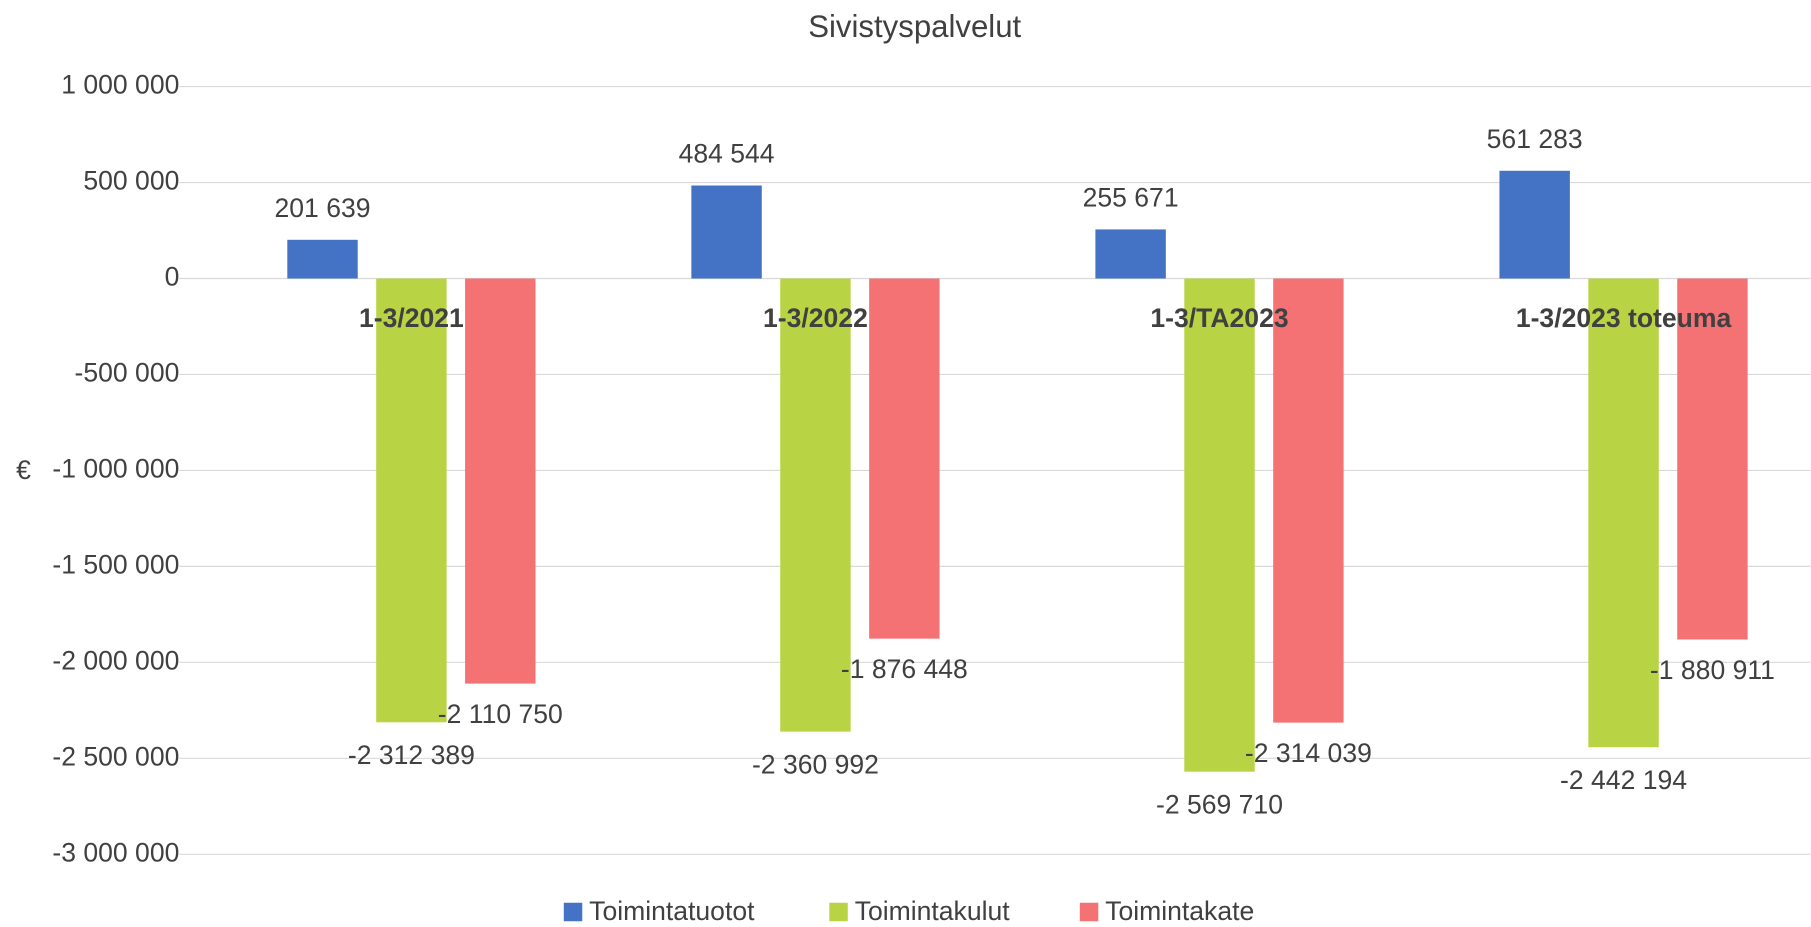 The height and width of the screenshot is (927, 1811). What do you see at coordinates (115, 660) in the screenshot?
I see `y-tick-label: -2 000 000` at bounding box center [115, 660].